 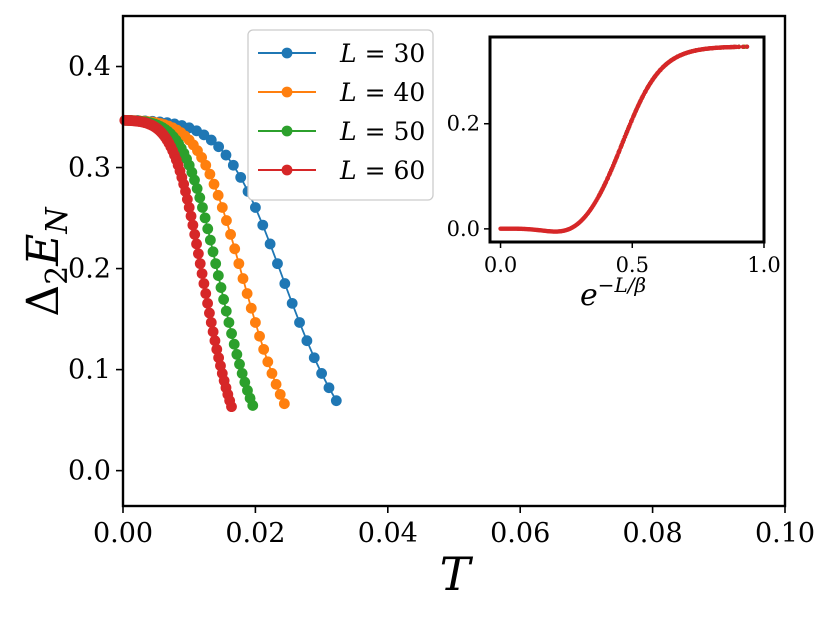 I want to click on inset-point, so click(x=736, y=47).